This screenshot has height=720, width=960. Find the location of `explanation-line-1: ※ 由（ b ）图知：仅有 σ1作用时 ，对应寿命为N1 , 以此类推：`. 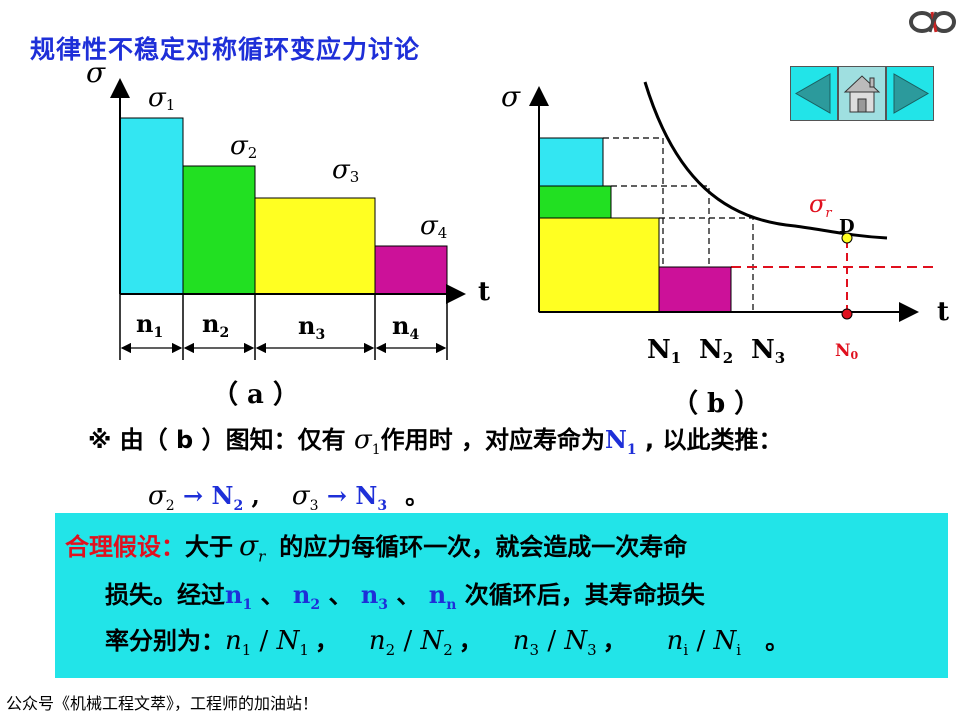

explanation-line-1: ※ 由（ b ）图知：仅有 σ1作用时 ，对应寿命为N1 , 以此类推： is located at coordinates (435, 442).